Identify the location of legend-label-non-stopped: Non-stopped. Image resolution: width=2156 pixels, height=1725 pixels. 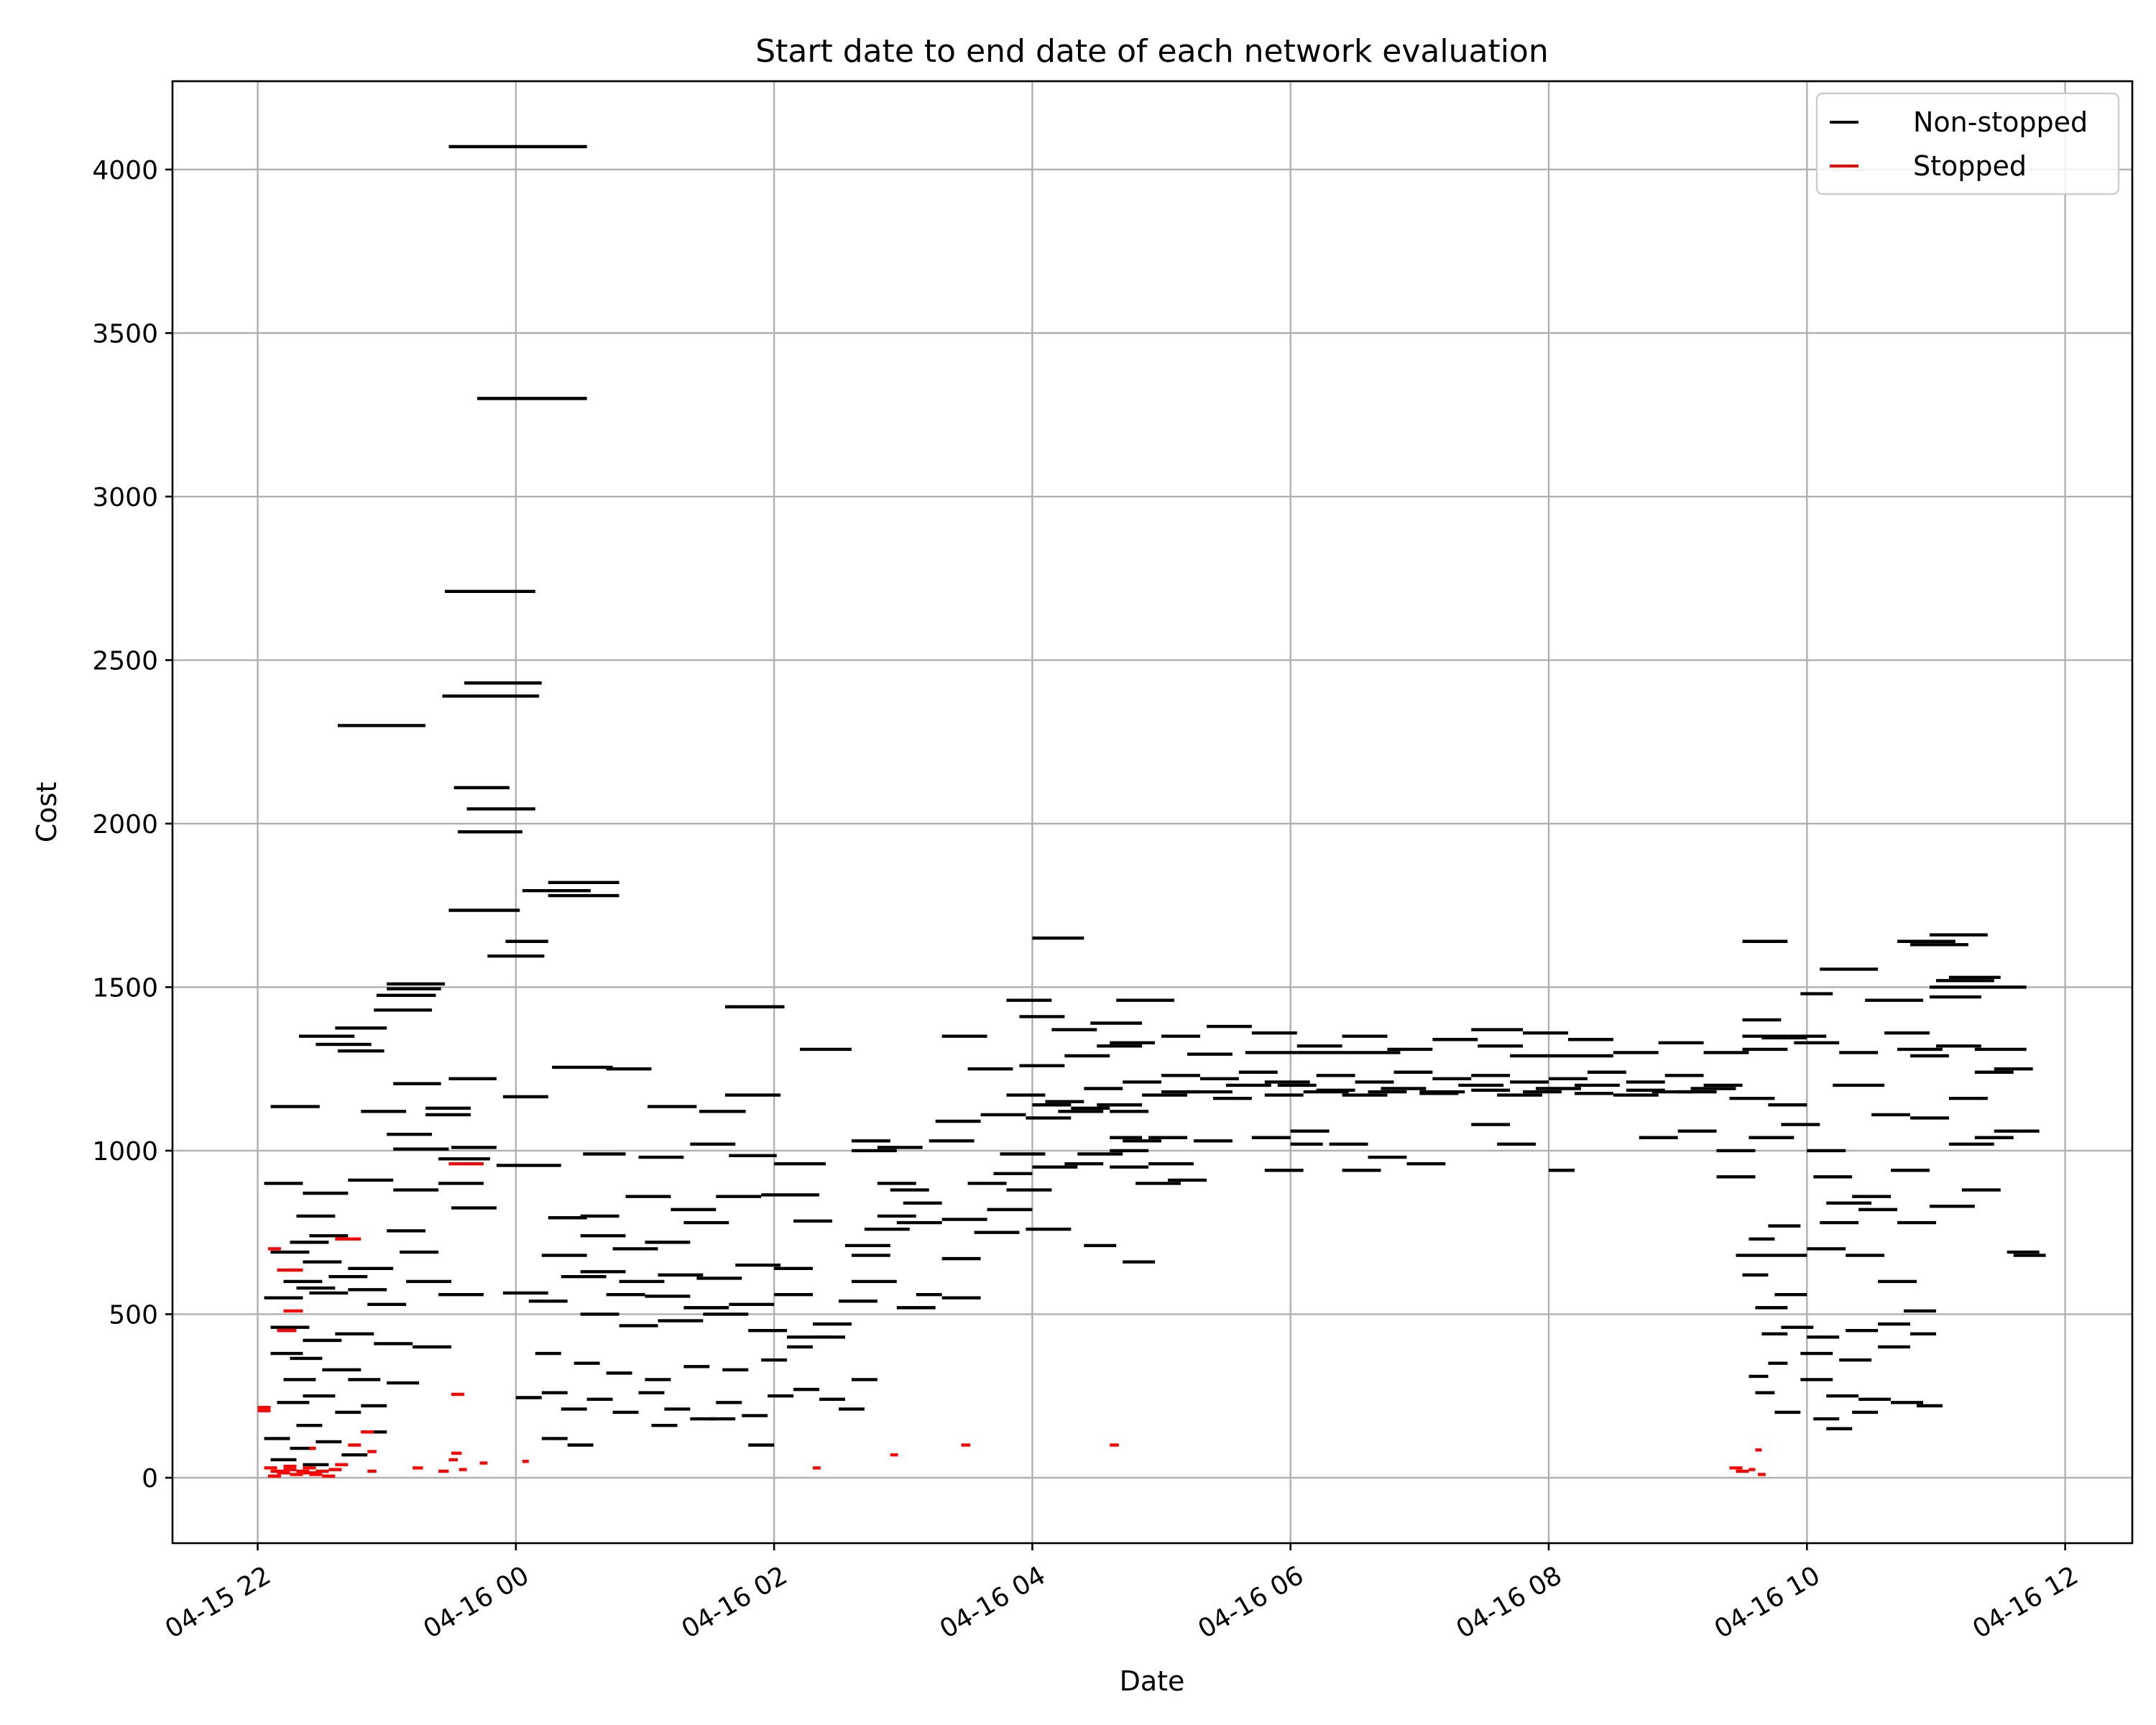
(2000, 122).